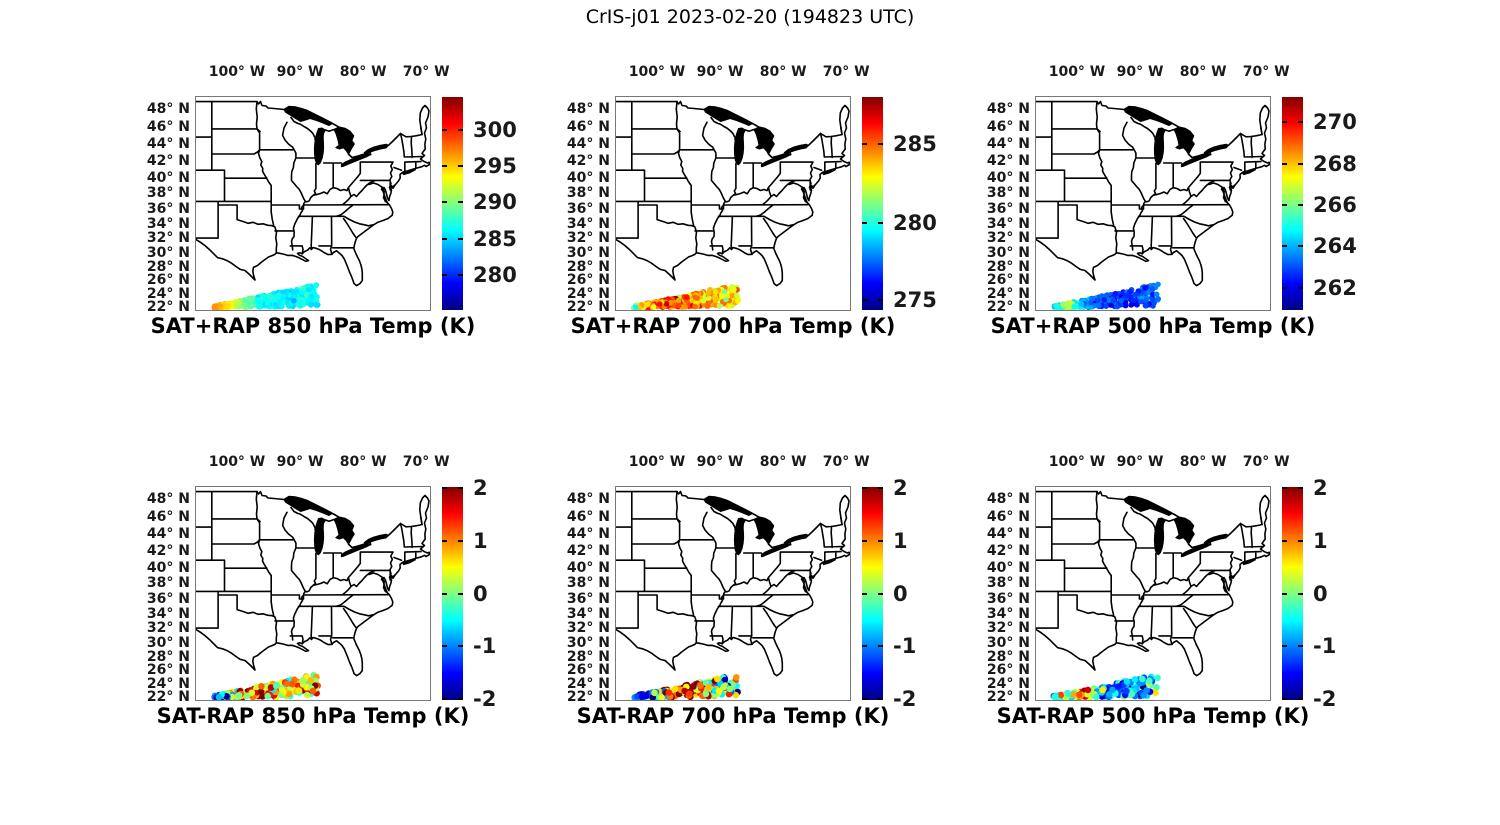 Image resolution: width=1500 pixels, height=825 pixels. What do you see at coordinates (1008, 177) in the screenshot?
I see `lat-tick-label: 40° N` at bounding box center [1008, 177].